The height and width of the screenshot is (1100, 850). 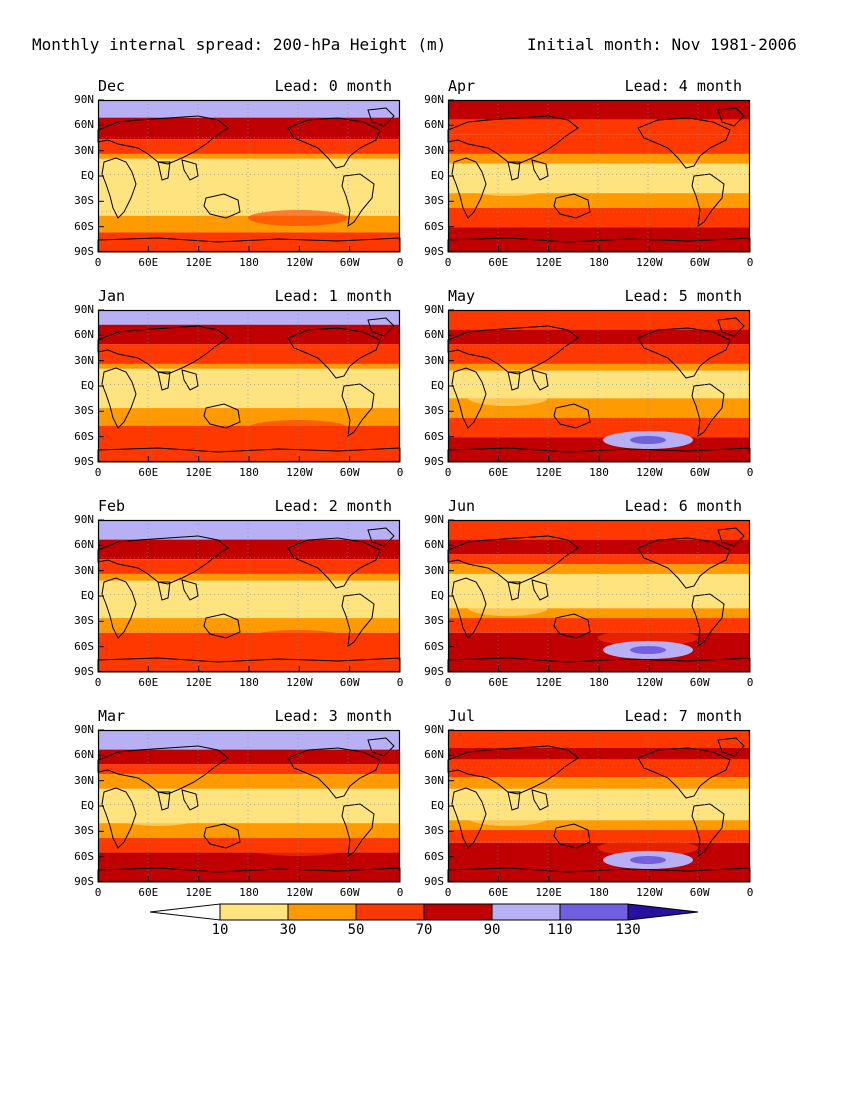 I want to click on panel-lead-label: Lead: 5 month, so click(x=683, y=296).